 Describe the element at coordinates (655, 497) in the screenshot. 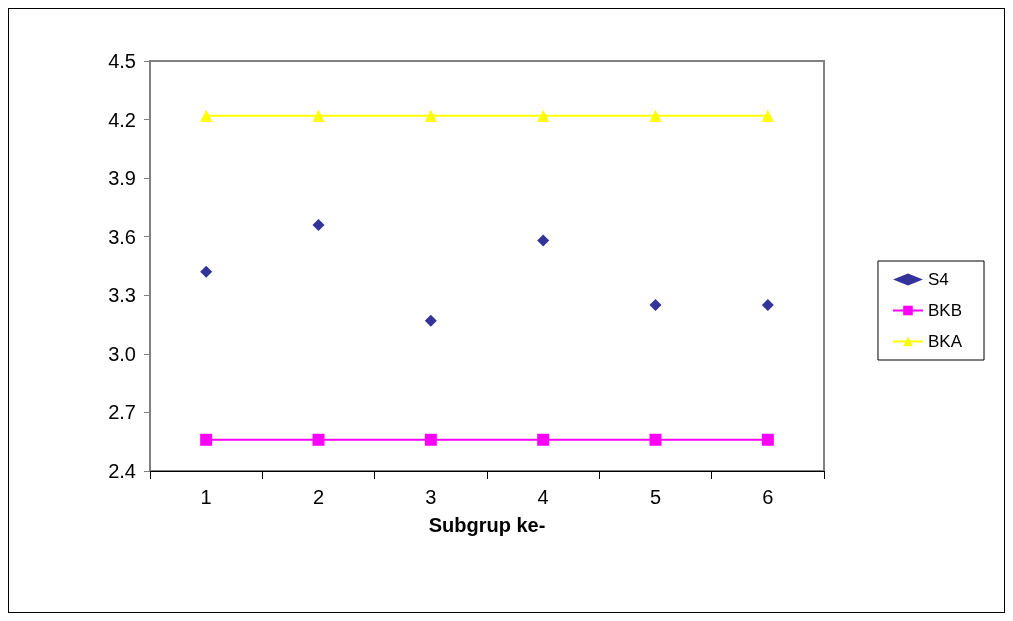

I see `x-tick-label: 5` at that location.